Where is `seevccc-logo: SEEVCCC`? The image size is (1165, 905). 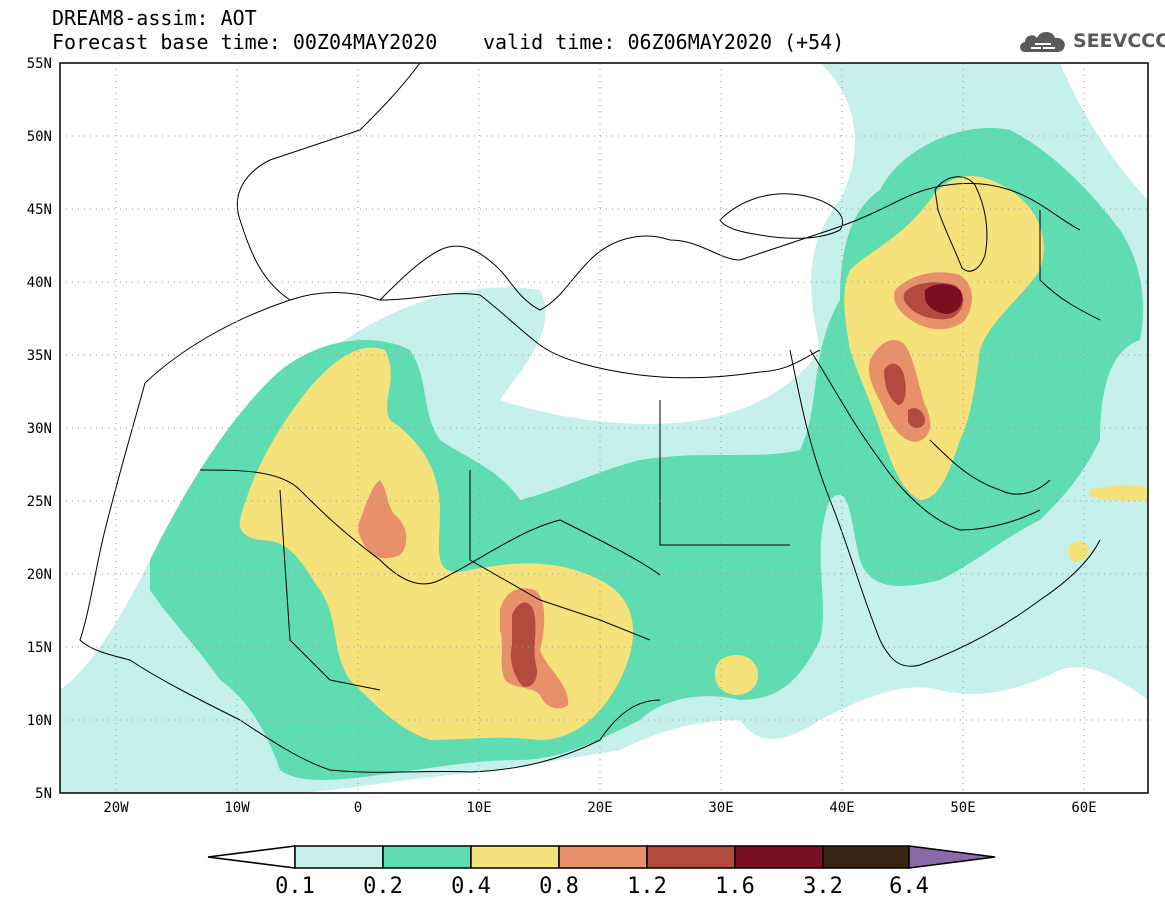
seevccc-logo: SEEVCCC is located at coordinates (1091, 41).